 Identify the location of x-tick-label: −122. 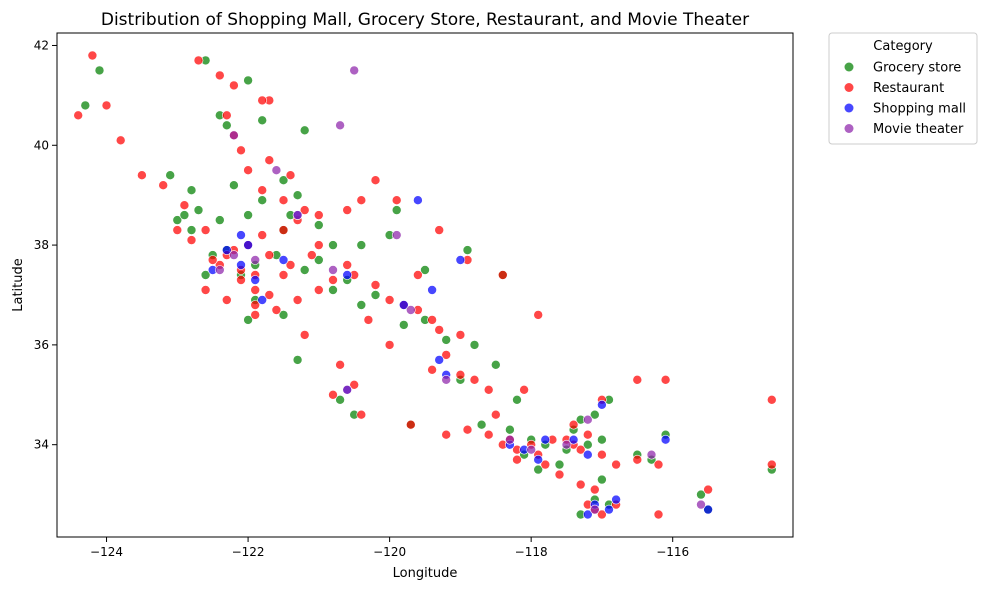
(248, 552).